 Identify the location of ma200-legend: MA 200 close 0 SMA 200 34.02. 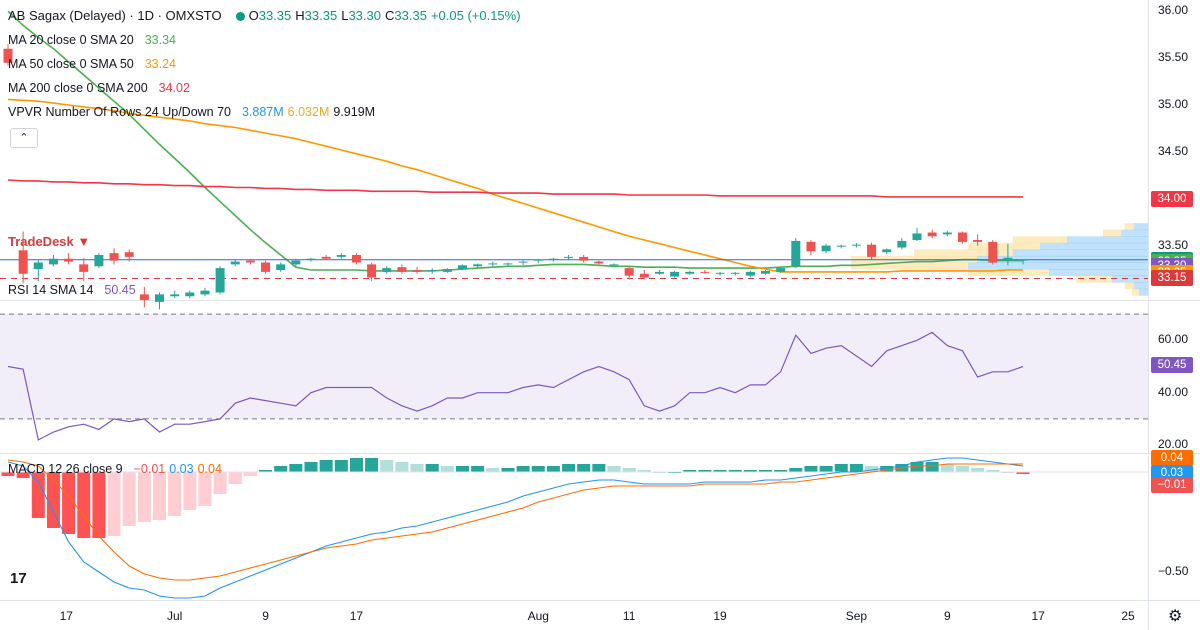
(101, 88).